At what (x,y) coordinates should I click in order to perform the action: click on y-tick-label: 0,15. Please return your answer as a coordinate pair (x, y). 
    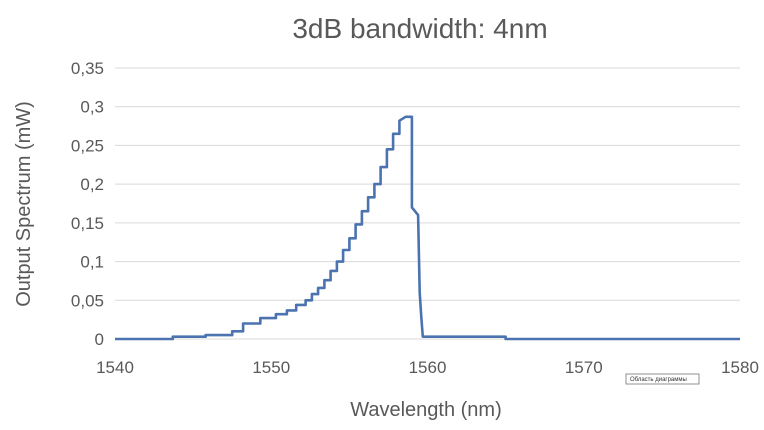
    Looking at the image, I should click on (87, 223).